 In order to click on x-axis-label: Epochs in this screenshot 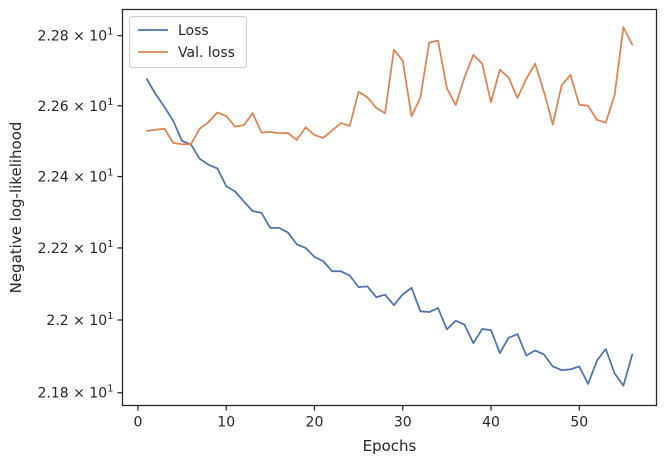, I will do `click(390, 446)`.